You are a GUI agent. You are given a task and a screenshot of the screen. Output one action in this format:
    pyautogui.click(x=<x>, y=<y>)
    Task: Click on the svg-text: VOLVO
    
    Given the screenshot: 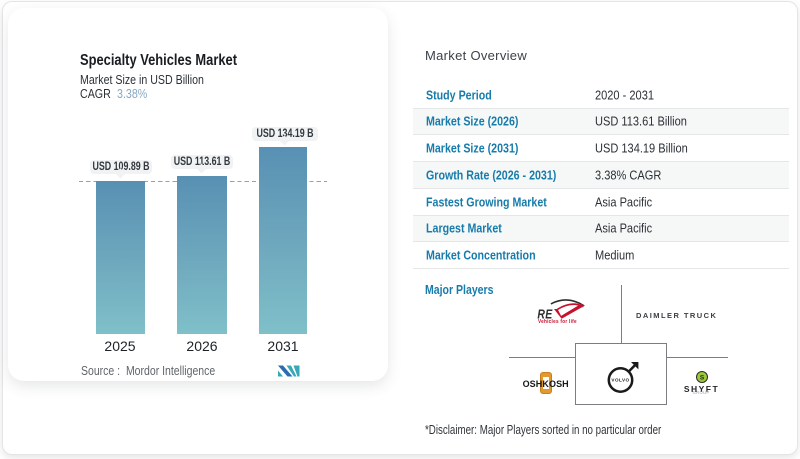 What is the action you would take?
    pyautogui.click(x=620, y=380)
    